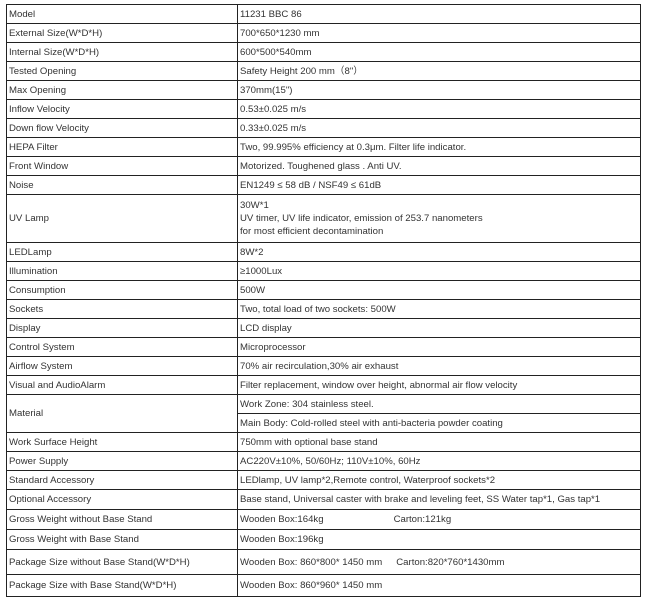 The height and width of the screenshot is (602, 646). I want to click on spec-label: Control System, so click(122, 347).